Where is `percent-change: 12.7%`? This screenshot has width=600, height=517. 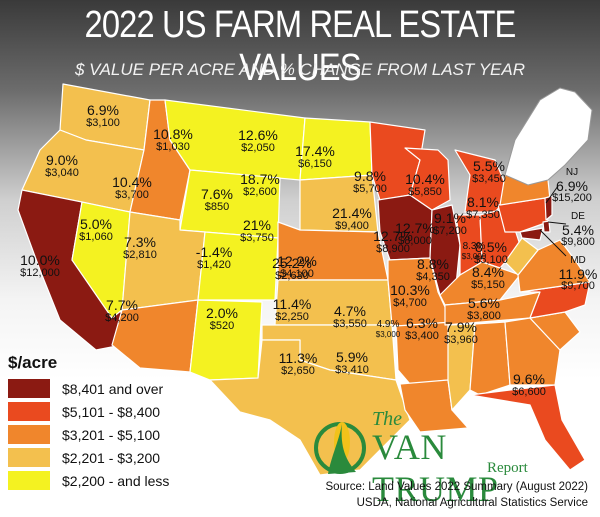 percent-change: 12.7% is located at coordinates (393, 236).